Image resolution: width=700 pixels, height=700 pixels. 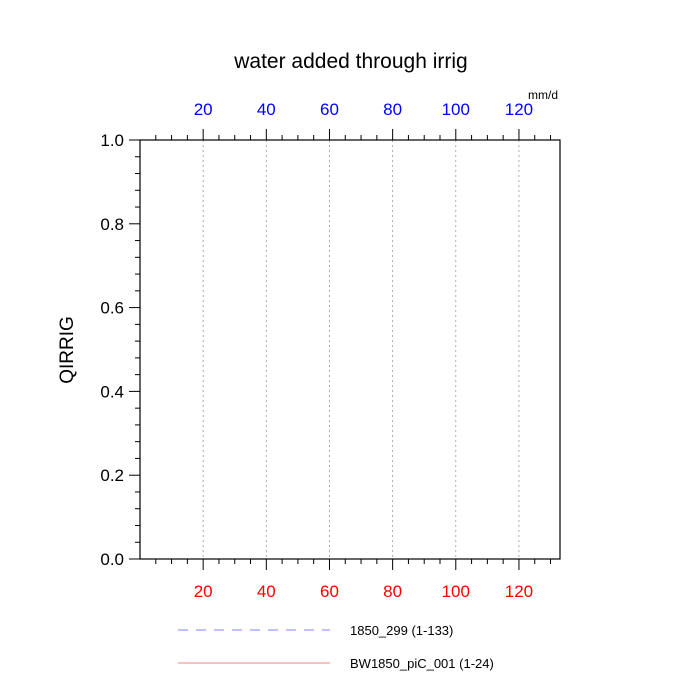 I want to click on chart-title: water added through irrig, so click(x=350, y=61).